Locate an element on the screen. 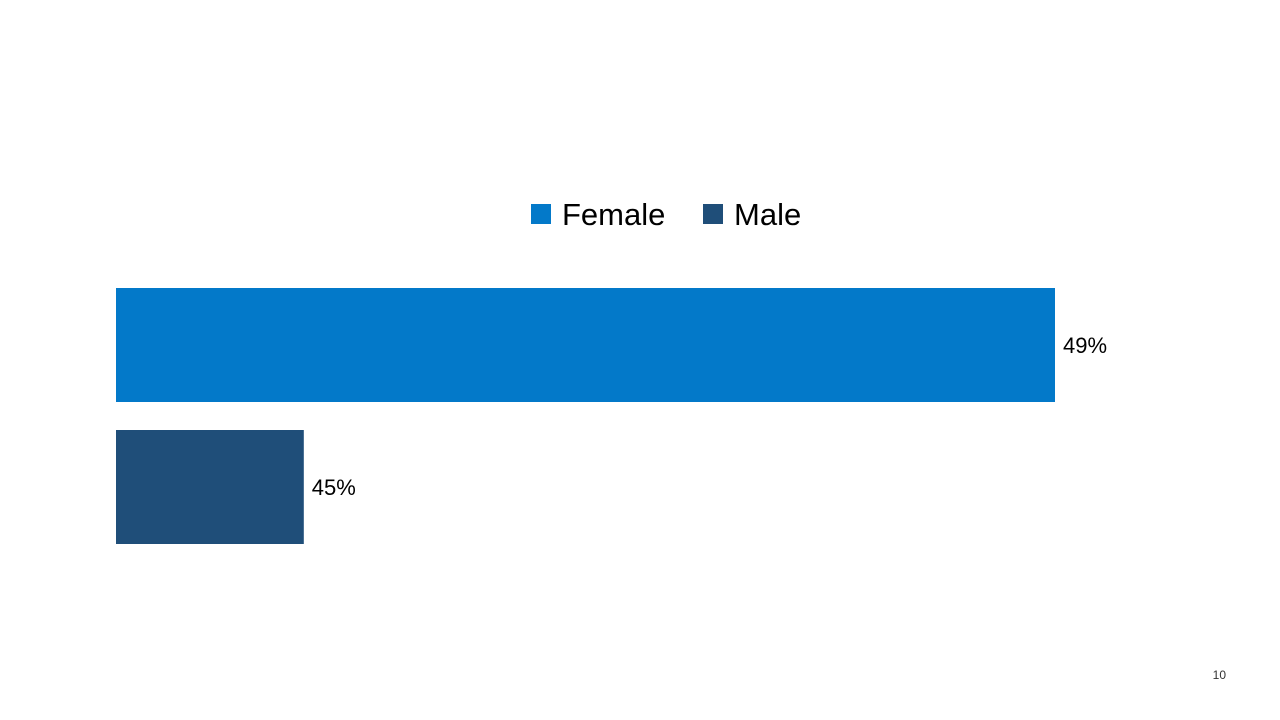 This screenshot has width=1280, height=720. legend-label-male: Male is located at coordinates (767, 214).